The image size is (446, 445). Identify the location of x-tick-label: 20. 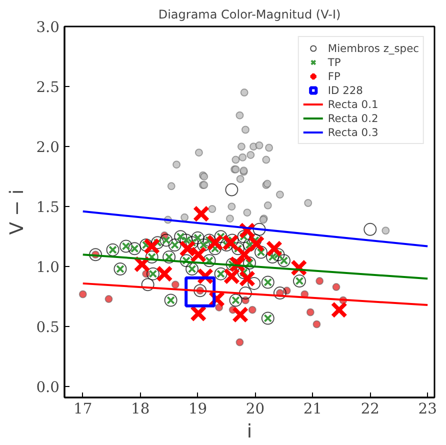
(255, 409).